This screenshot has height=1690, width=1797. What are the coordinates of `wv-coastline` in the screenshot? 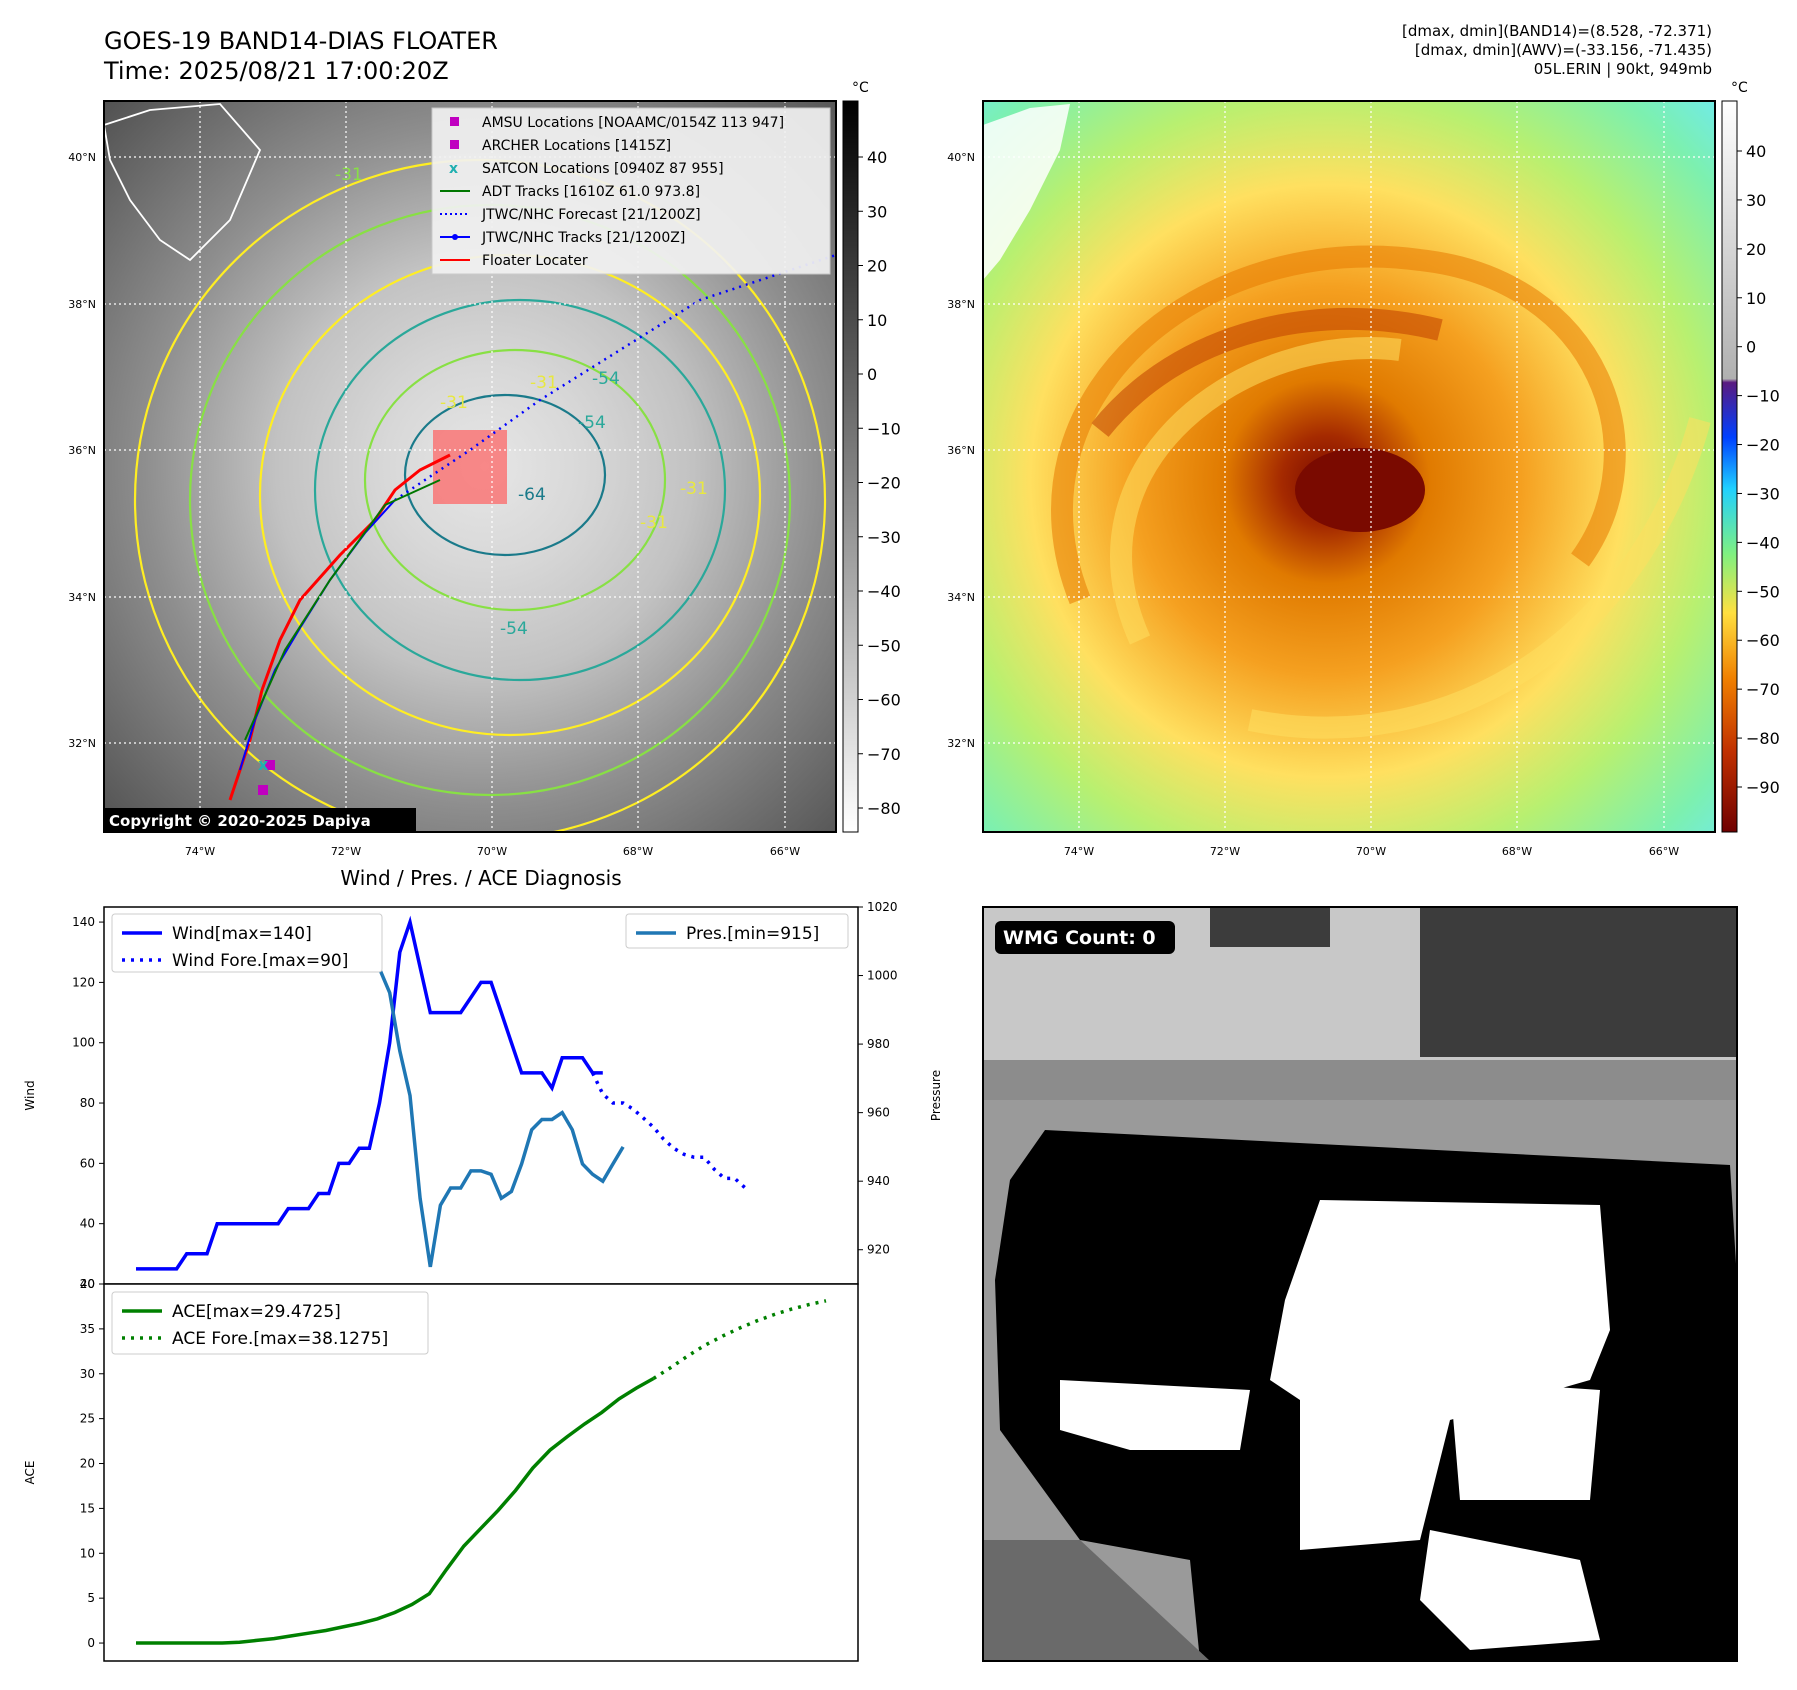 It's located at (1026, 192).